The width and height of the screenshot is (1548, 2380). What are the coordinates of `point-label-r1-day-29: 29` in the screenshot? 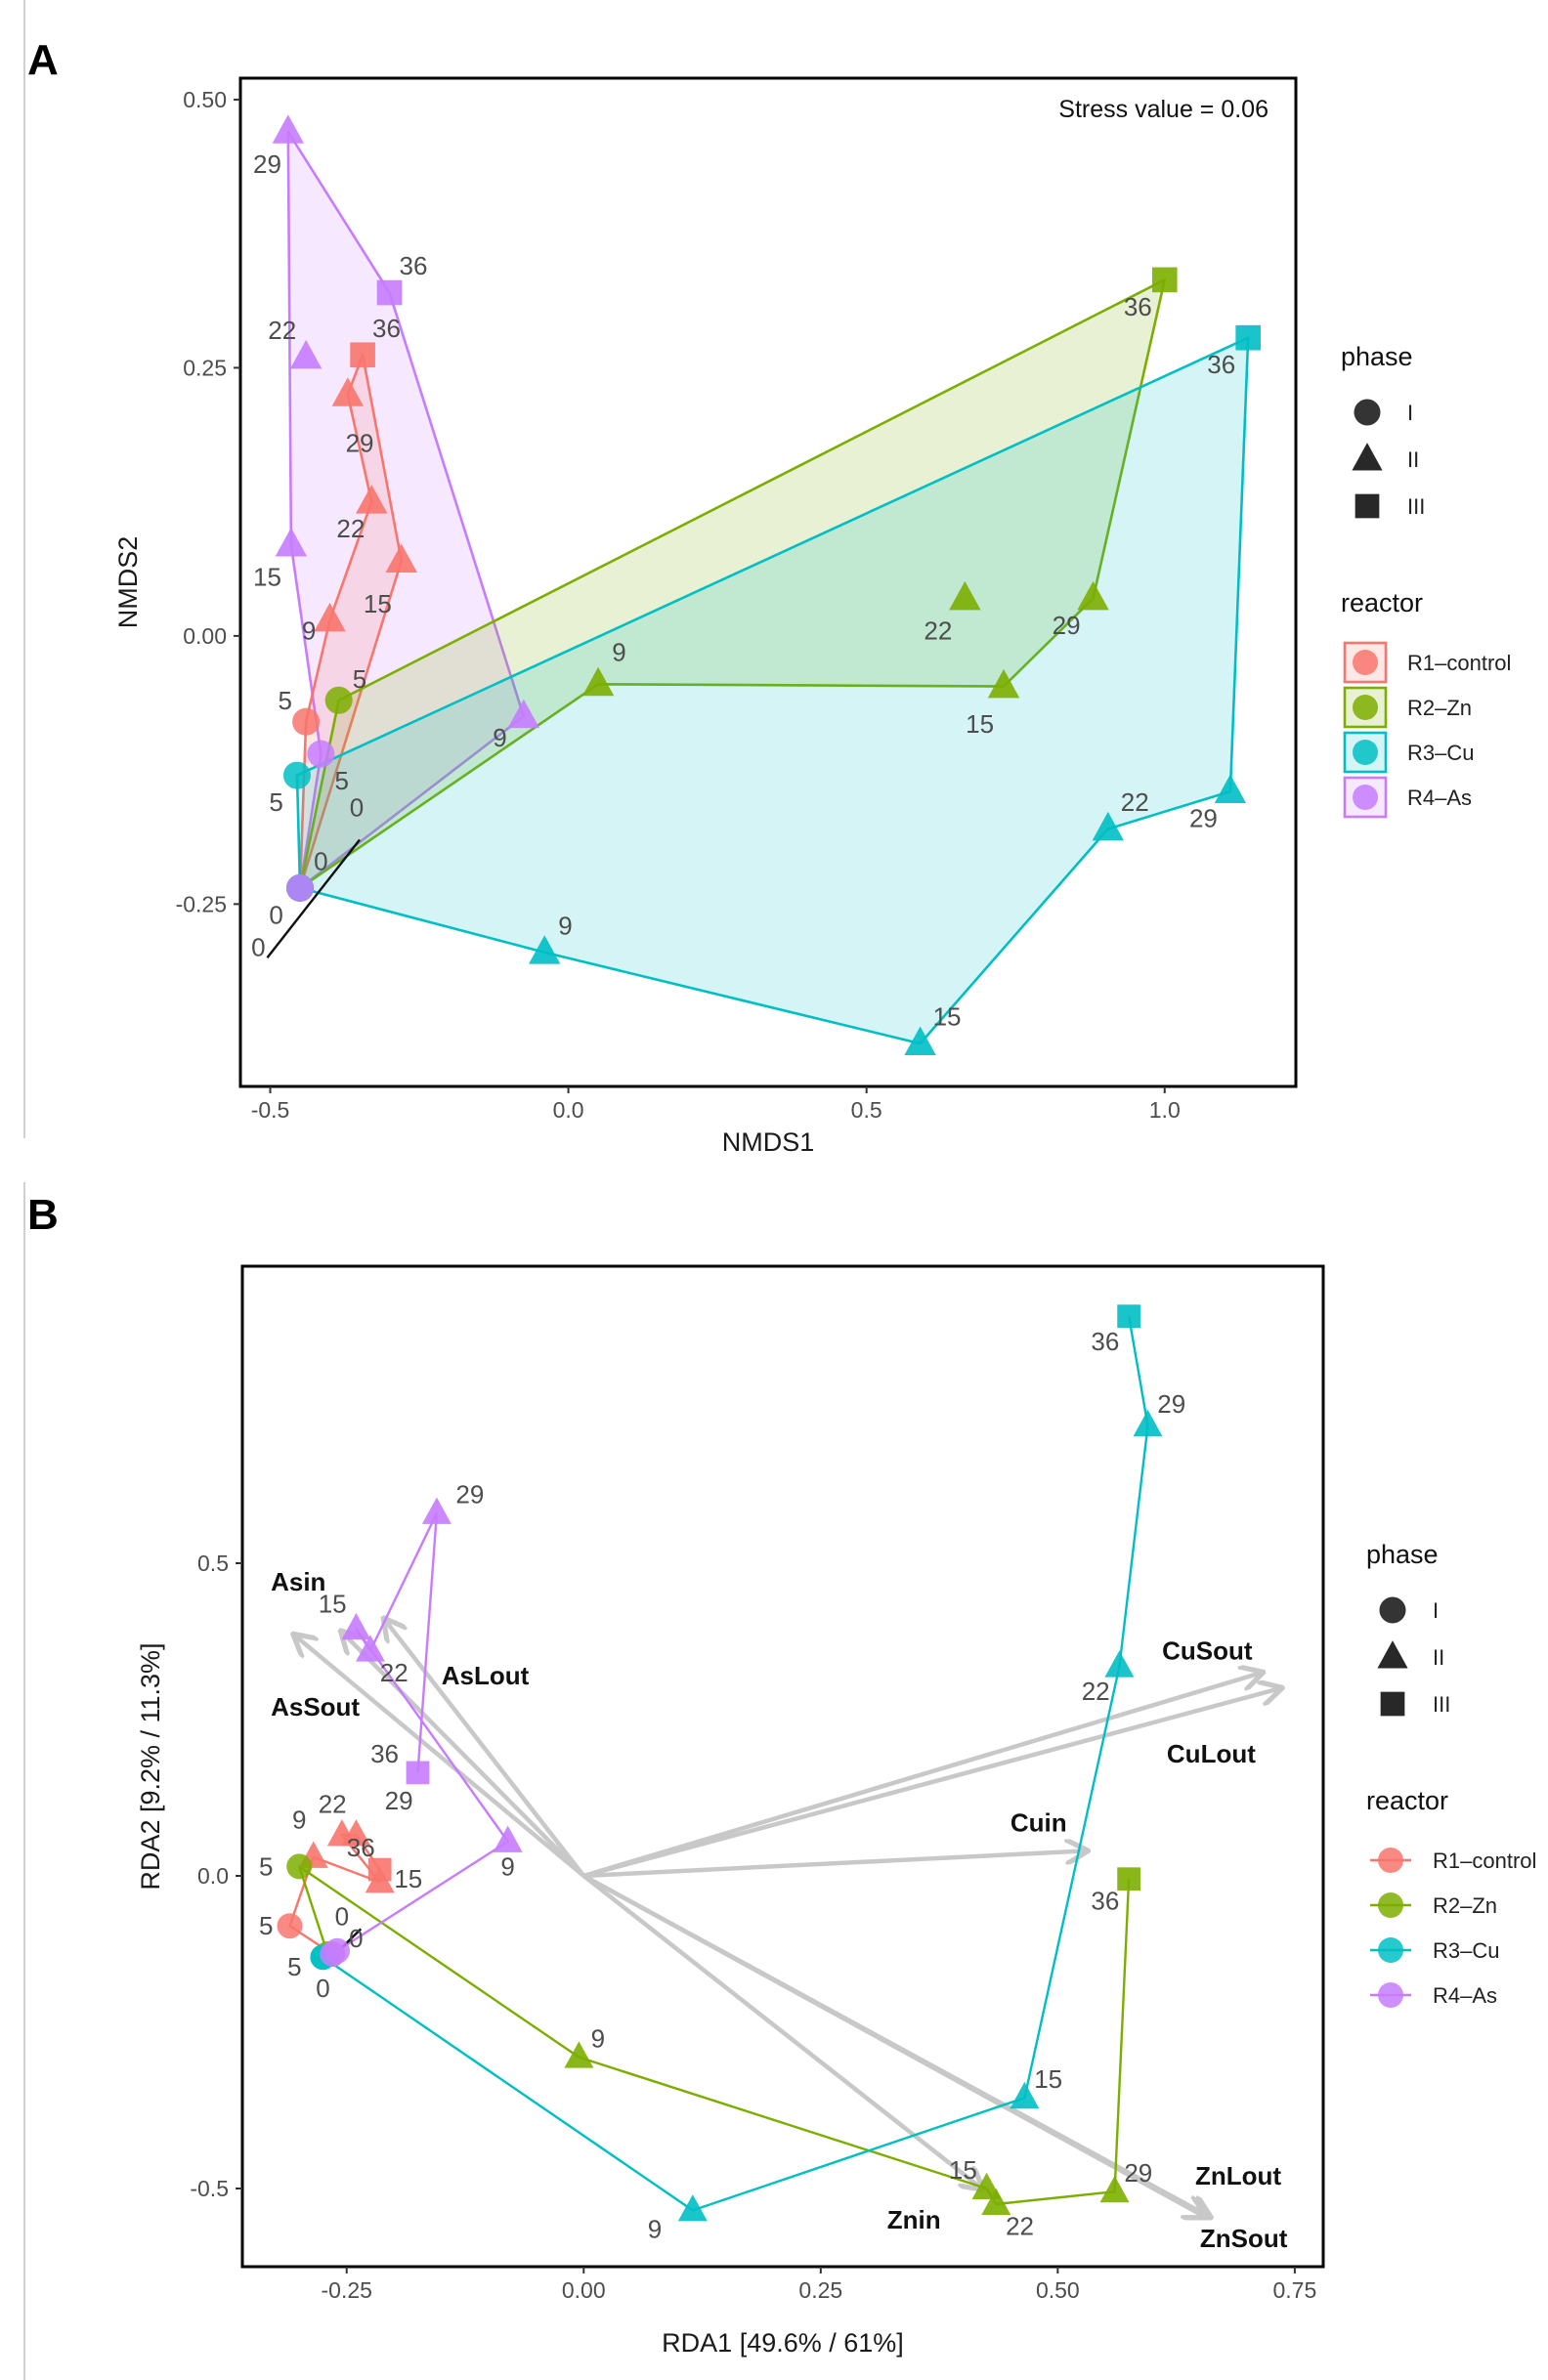 It's located at (399, 1800).